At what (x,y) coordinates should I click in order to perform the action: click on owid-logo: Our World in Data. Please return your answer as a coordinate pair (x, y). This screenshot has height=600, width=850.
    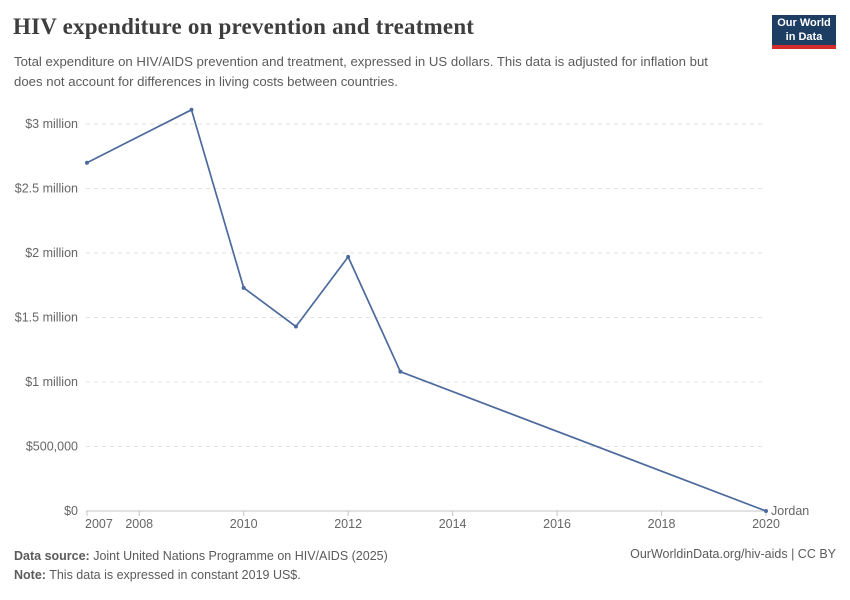
    Looking at the image, I should click on (804, 32).